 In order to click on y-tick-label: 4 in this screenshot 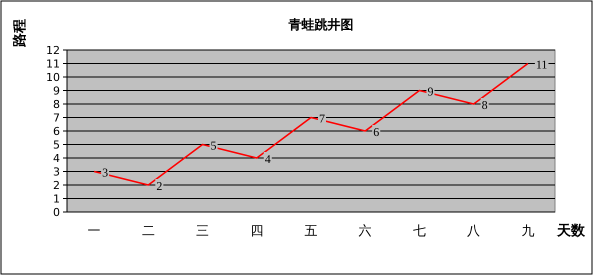, I will do `click(56, 158)`.